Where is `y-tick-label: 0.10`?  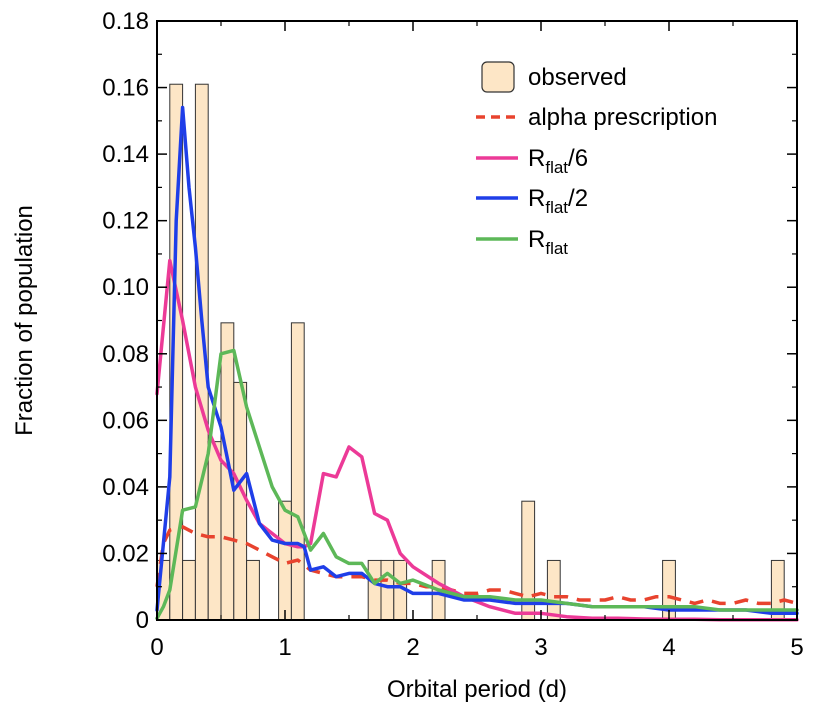
y-tick-label: 0.10 is located at coordinates (125, 287).